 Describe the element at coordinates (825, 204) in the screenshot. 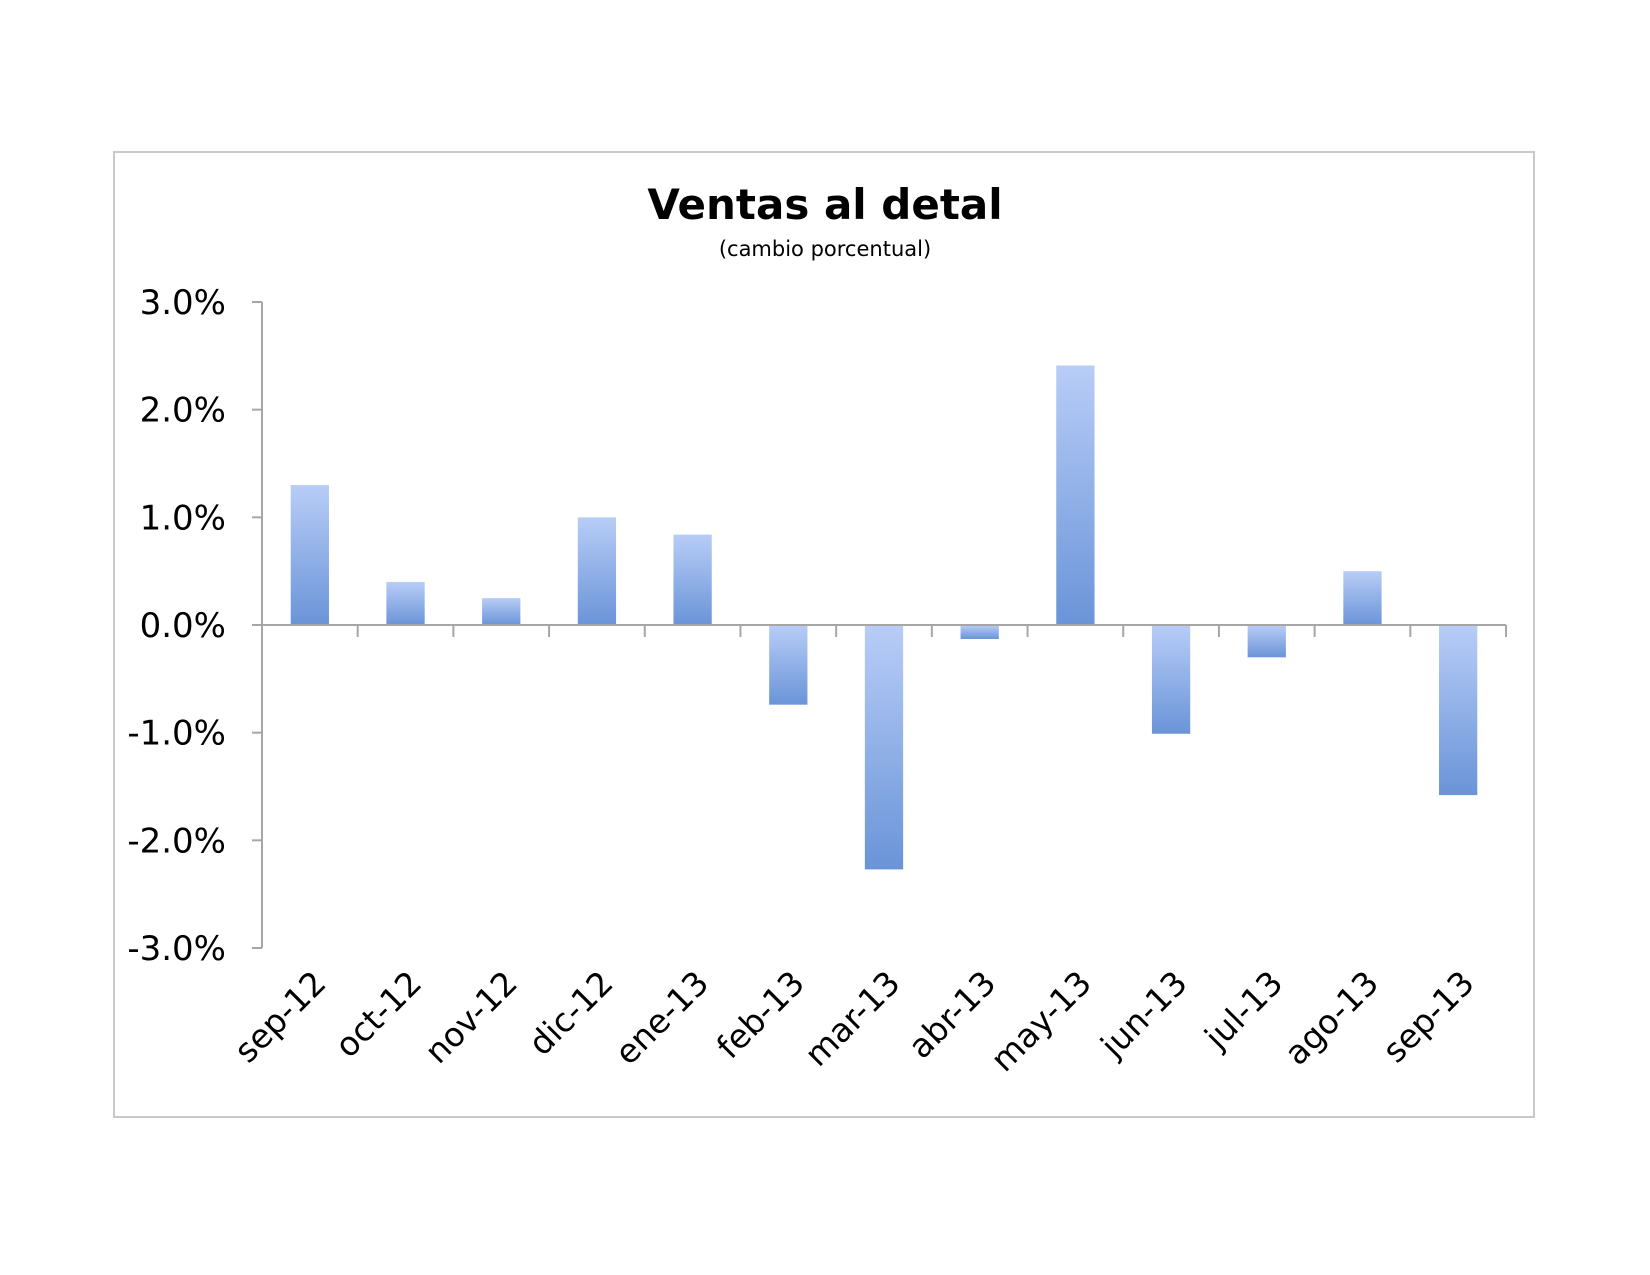

I see `chart-title: Ventas al detal` at that location.